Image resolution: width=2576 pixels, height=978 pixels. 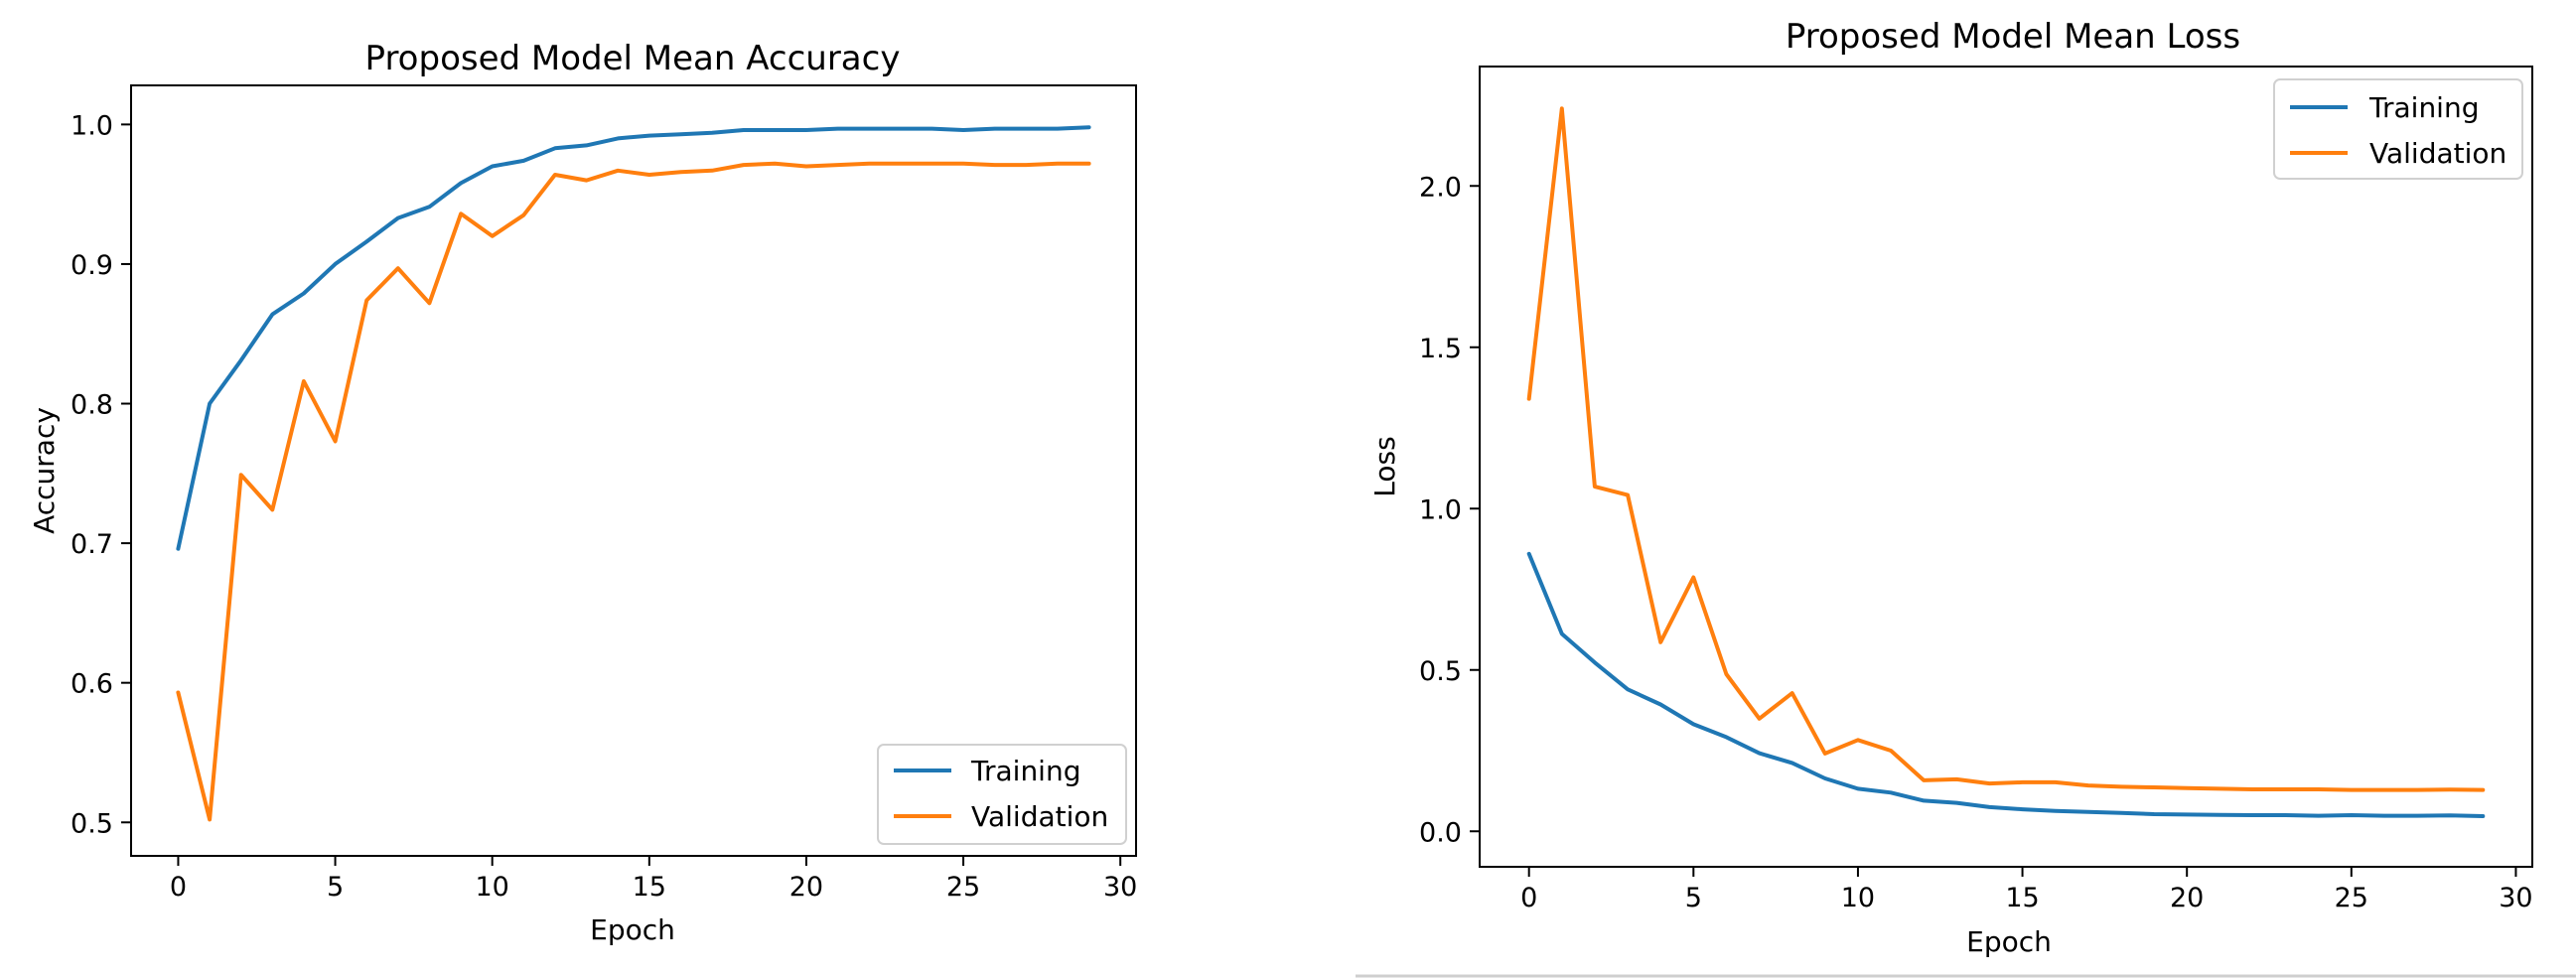 What do you see at coordinates (963, 888) in the screenshot?
I see `accuracy-x-tick-label: 25` at bounding box center [963, 888].